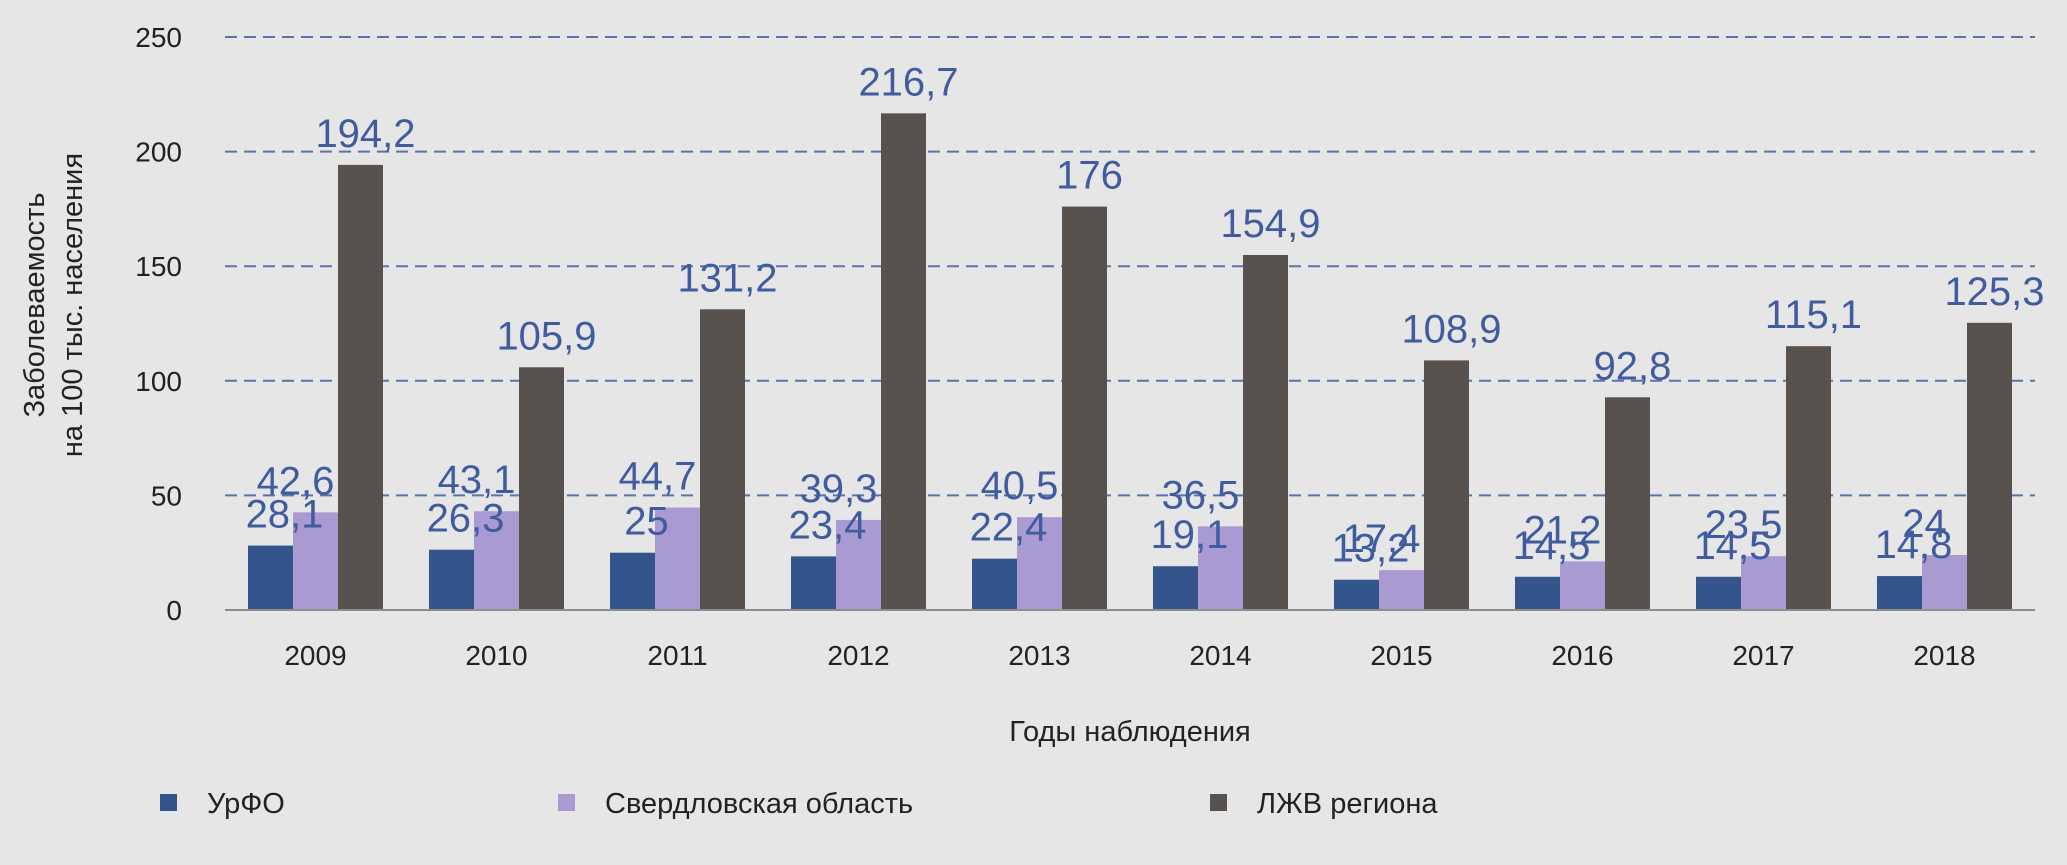 The image size is (2067, 865). What do you see at coordinates (727, 278) in the screenshot?
I see `data-label: 131,2` at bounding box center [727, 278].